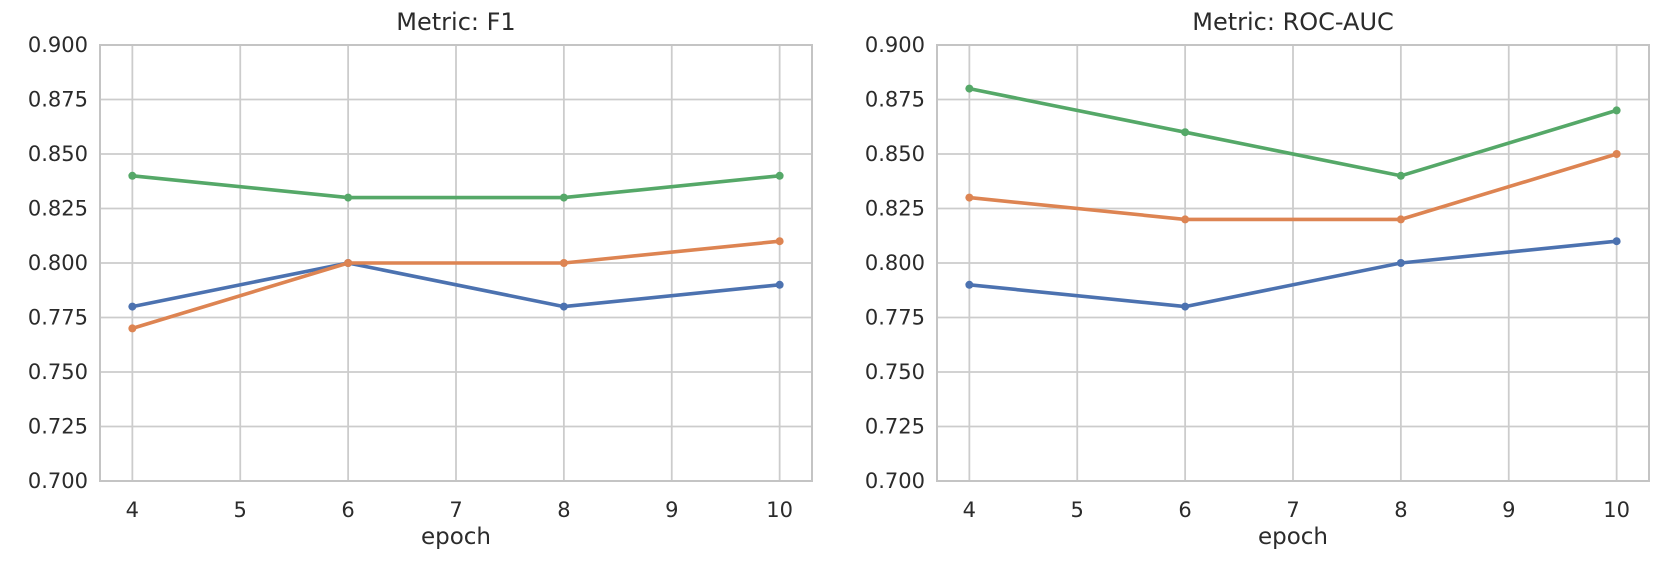 The image size is (1673, 565). What do you see at coordinates (1293, 537) in the screenshot?
I see `x-axis-label-roc-auc: epoch` at bounding box center [1293, 537].